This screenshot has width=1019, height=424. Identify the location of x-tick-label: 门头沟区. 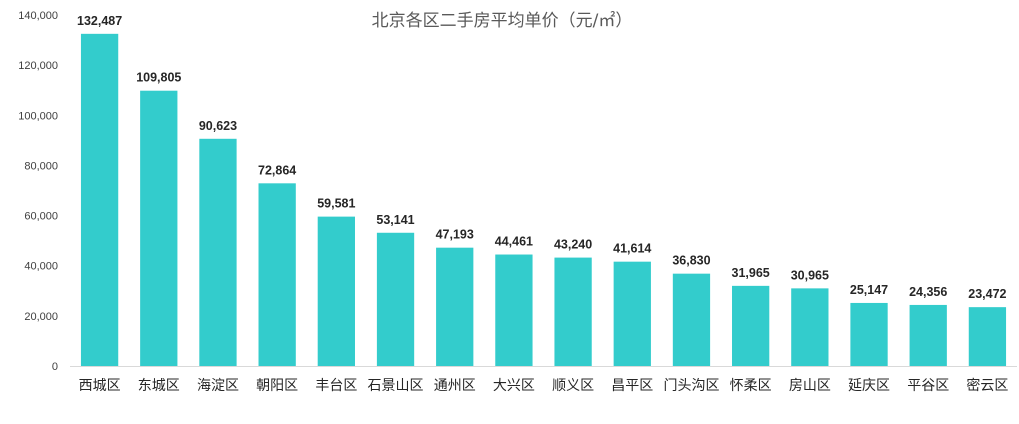
(691, 386).